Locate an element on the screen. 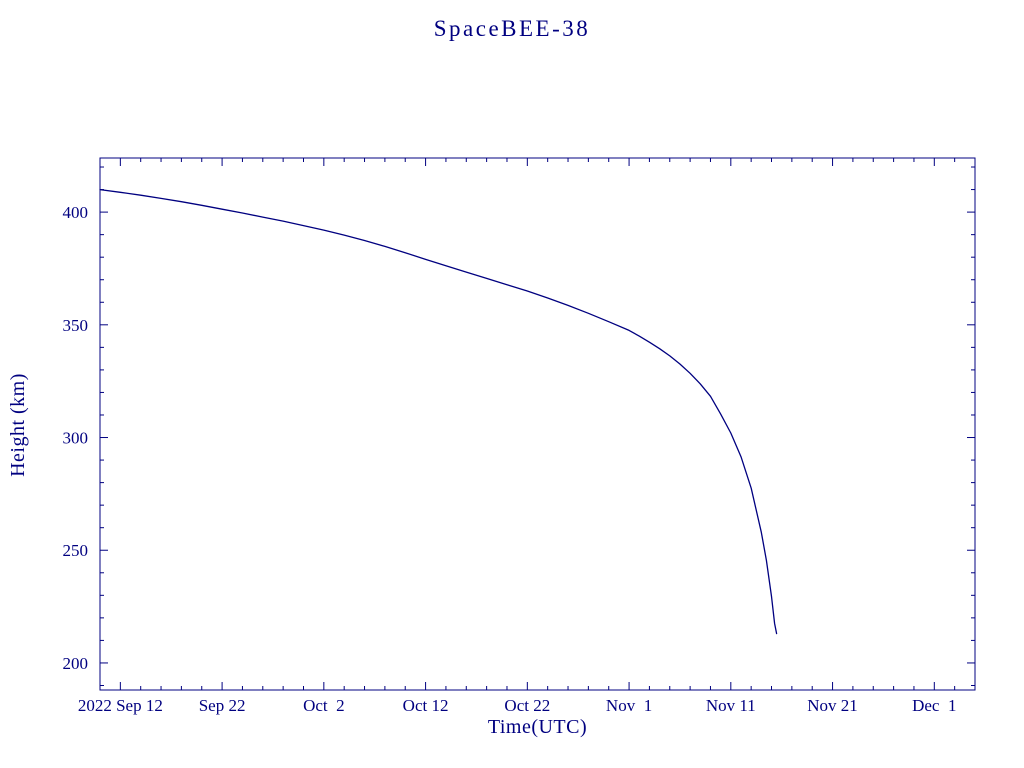 The image size is (1024, 768). chart-title: SpaceBEE-38 is located at coordinates (512, 28).